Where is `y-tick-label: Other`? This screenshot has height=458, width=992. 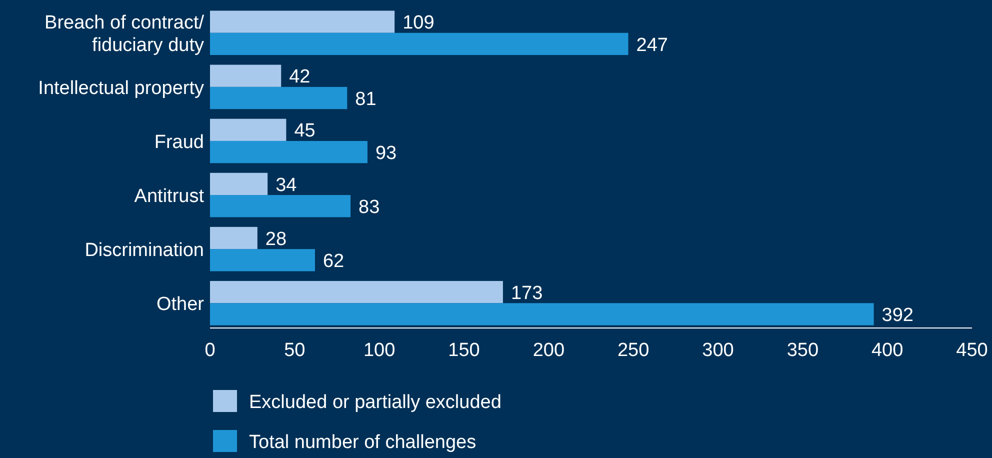
y-tick-label: Other is located at coordinates (180, 304).